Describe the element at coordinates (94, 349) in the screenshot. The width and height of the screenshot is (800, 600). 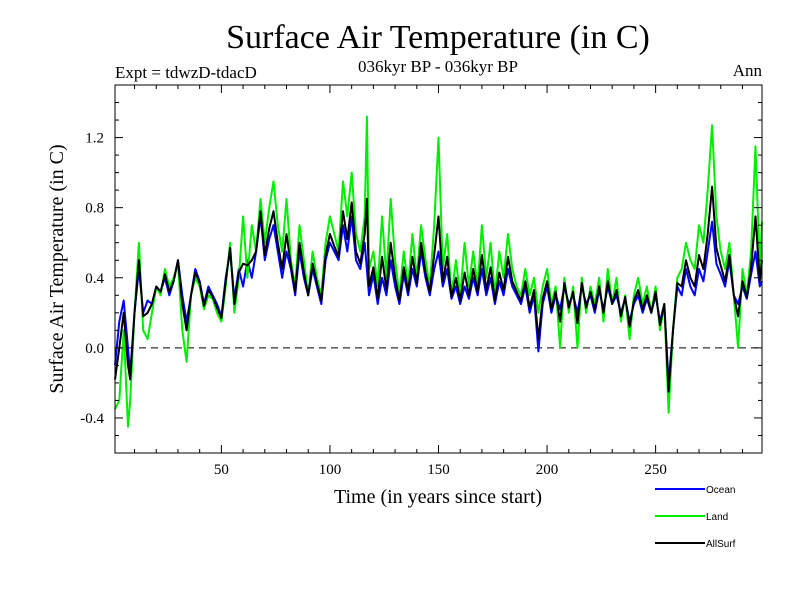
I see `y-tick-label: 0.0` at that location.